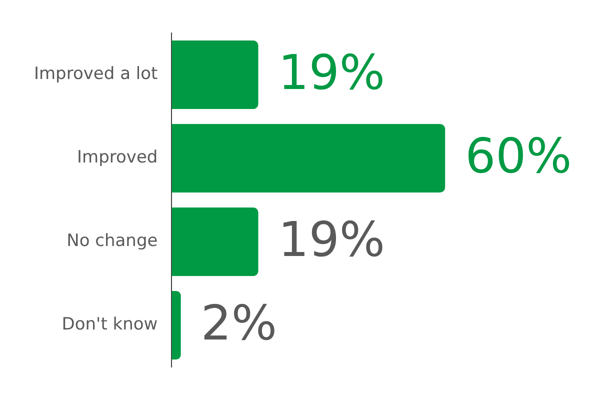 This screenshot has height=400, width=600. I want to click on y-tick-label: Don't know, so click(110, 324).